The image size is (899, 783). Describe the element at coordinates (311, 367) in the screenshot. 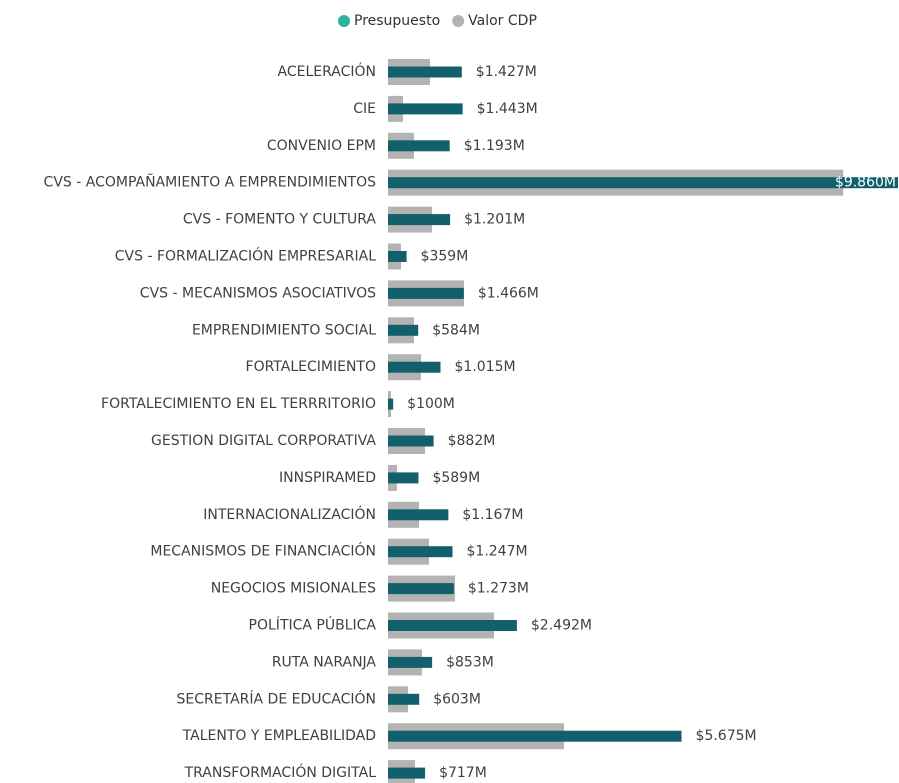

I see `category-label: FORTALECIMIENTO` at that location.